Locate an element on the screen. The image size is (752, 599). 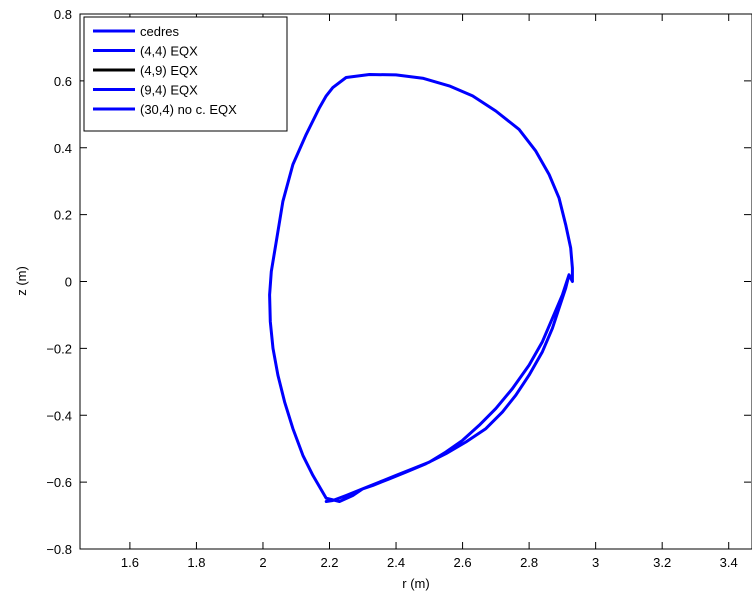
y-tick-label: 0.2 is located at coordinates (63, 215).